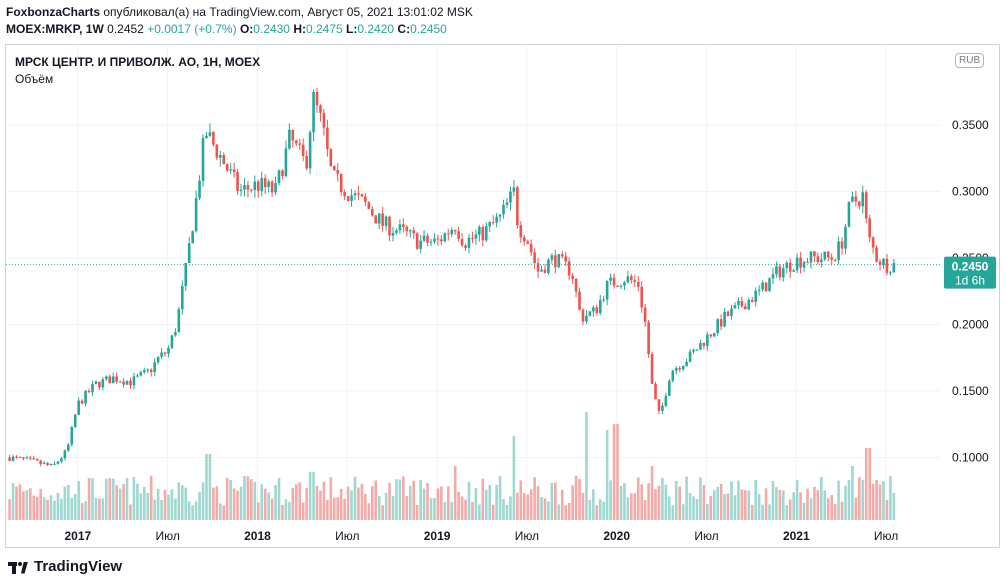 The height and width of the screenshot is (585, 1006). Describe the element at coordinates (246, 29) in the screenshot. I see `open-label: O:` at that location.